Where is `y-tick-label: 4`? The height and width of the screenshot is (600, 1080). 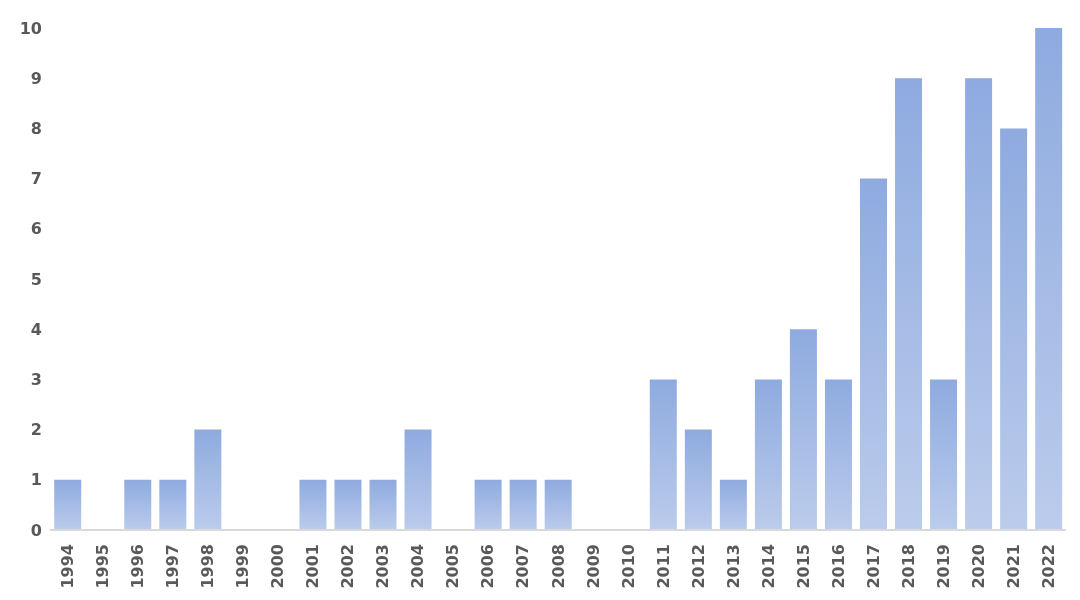 y-tick-label: 4 is located at coordinates (36, 329).